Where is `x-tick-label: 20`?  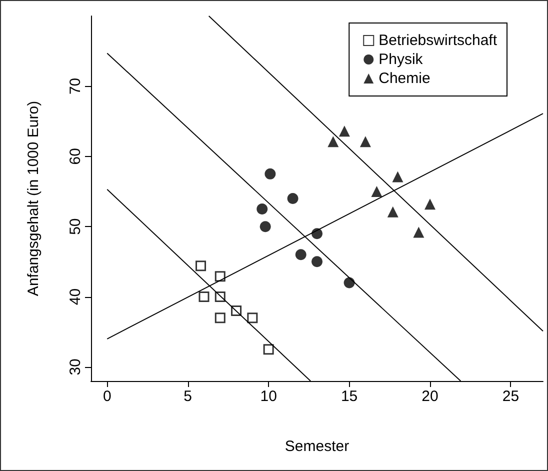 x-tick-label: 20 is located at coordinates (430, 396).